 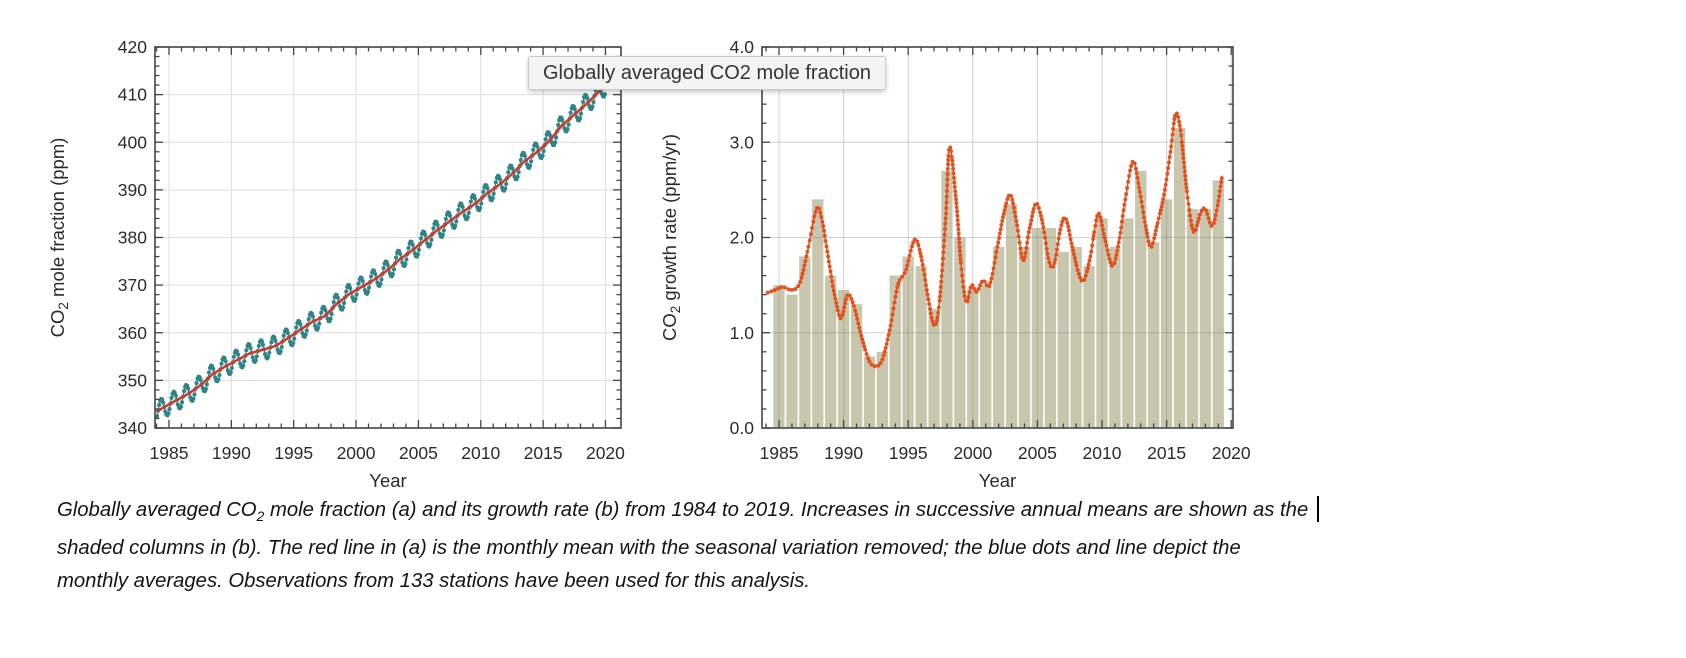 What do you see at coordinates (997, 480) in the screenshot?
I see `x-axis-label: Year` at bounding box center [997, 480].